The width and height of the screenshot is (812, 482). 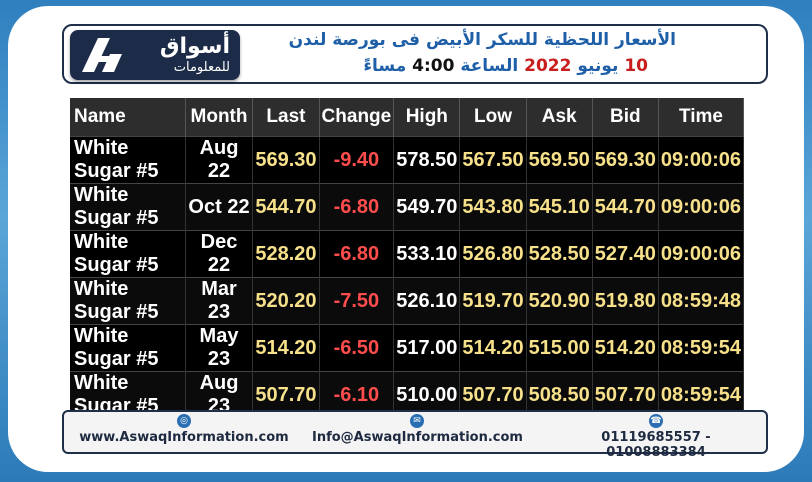 I want to click on cell-high: 526.10, so click(x=427, y=301).